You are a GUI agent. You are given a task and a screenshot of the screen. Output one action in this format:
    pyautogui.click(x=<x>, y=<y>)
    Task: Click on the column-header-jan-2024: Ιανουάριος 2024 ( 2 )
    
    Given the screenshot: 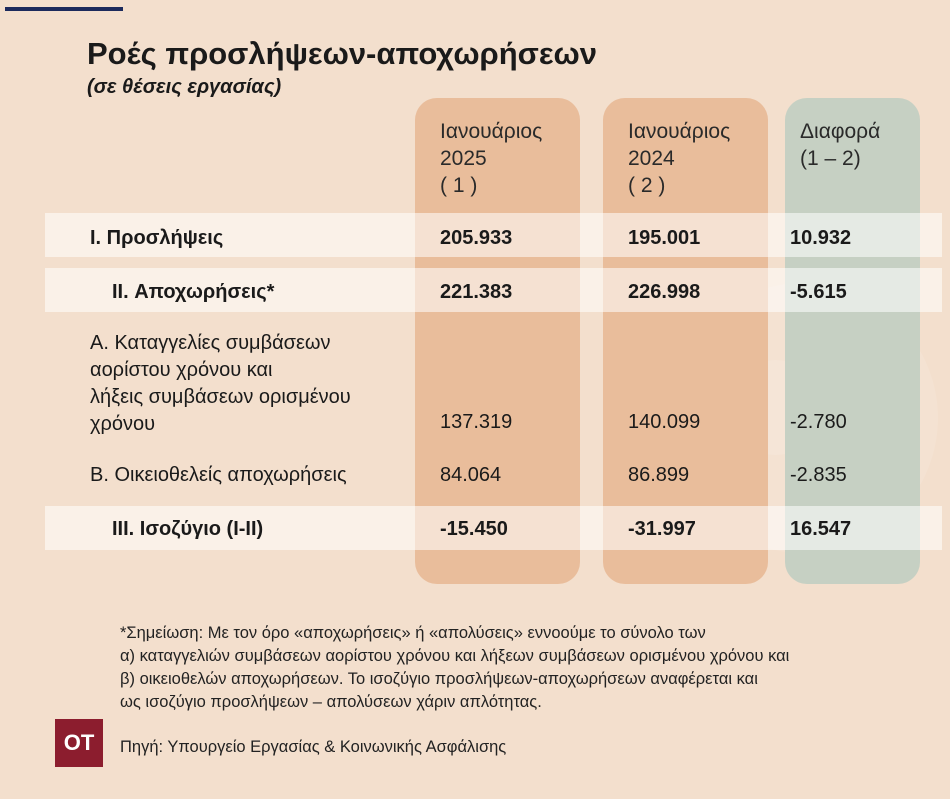 What is the action you would take?
    pyautogui.click(x=679, y=158)
    